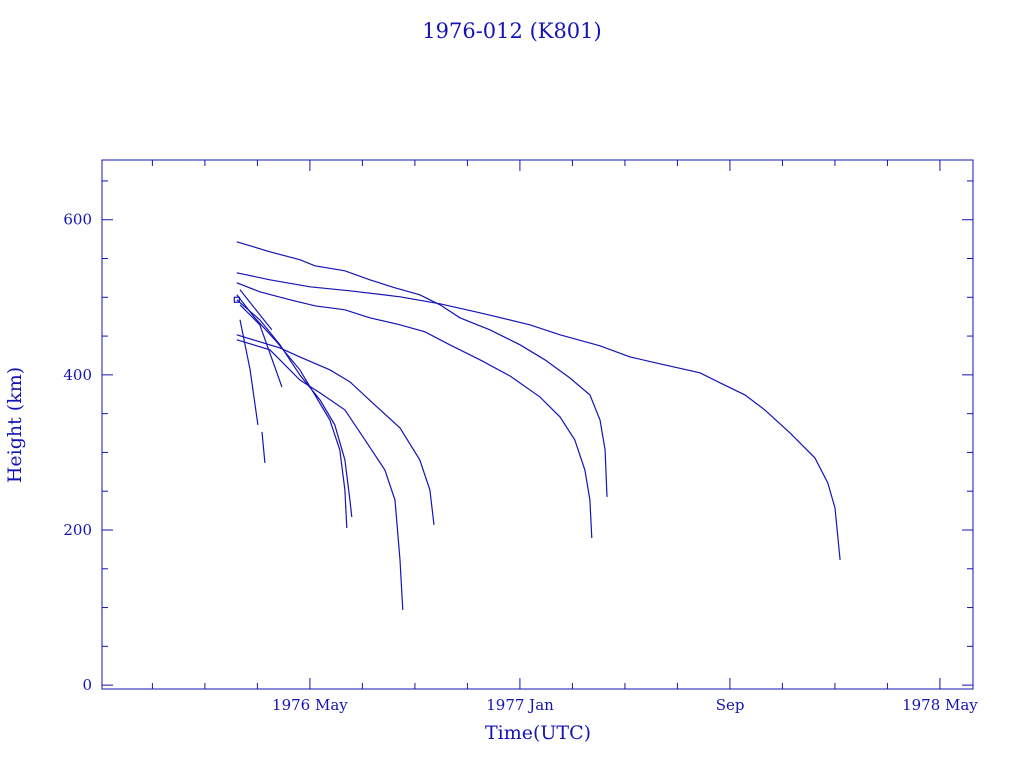 This screenshot has height=772, width=1024. I want to click on x-tick-label: 1976 May, so click(310, 705).